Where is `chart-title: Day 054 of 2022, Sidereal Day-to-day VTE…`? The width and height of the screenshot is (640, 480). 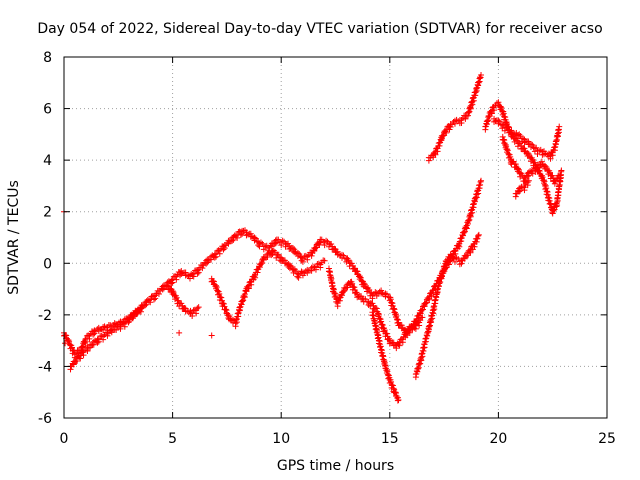
chart-title: Day 054 of 2022, Sidereal Day-to-day VTE… is located at coordinates (319, 29).